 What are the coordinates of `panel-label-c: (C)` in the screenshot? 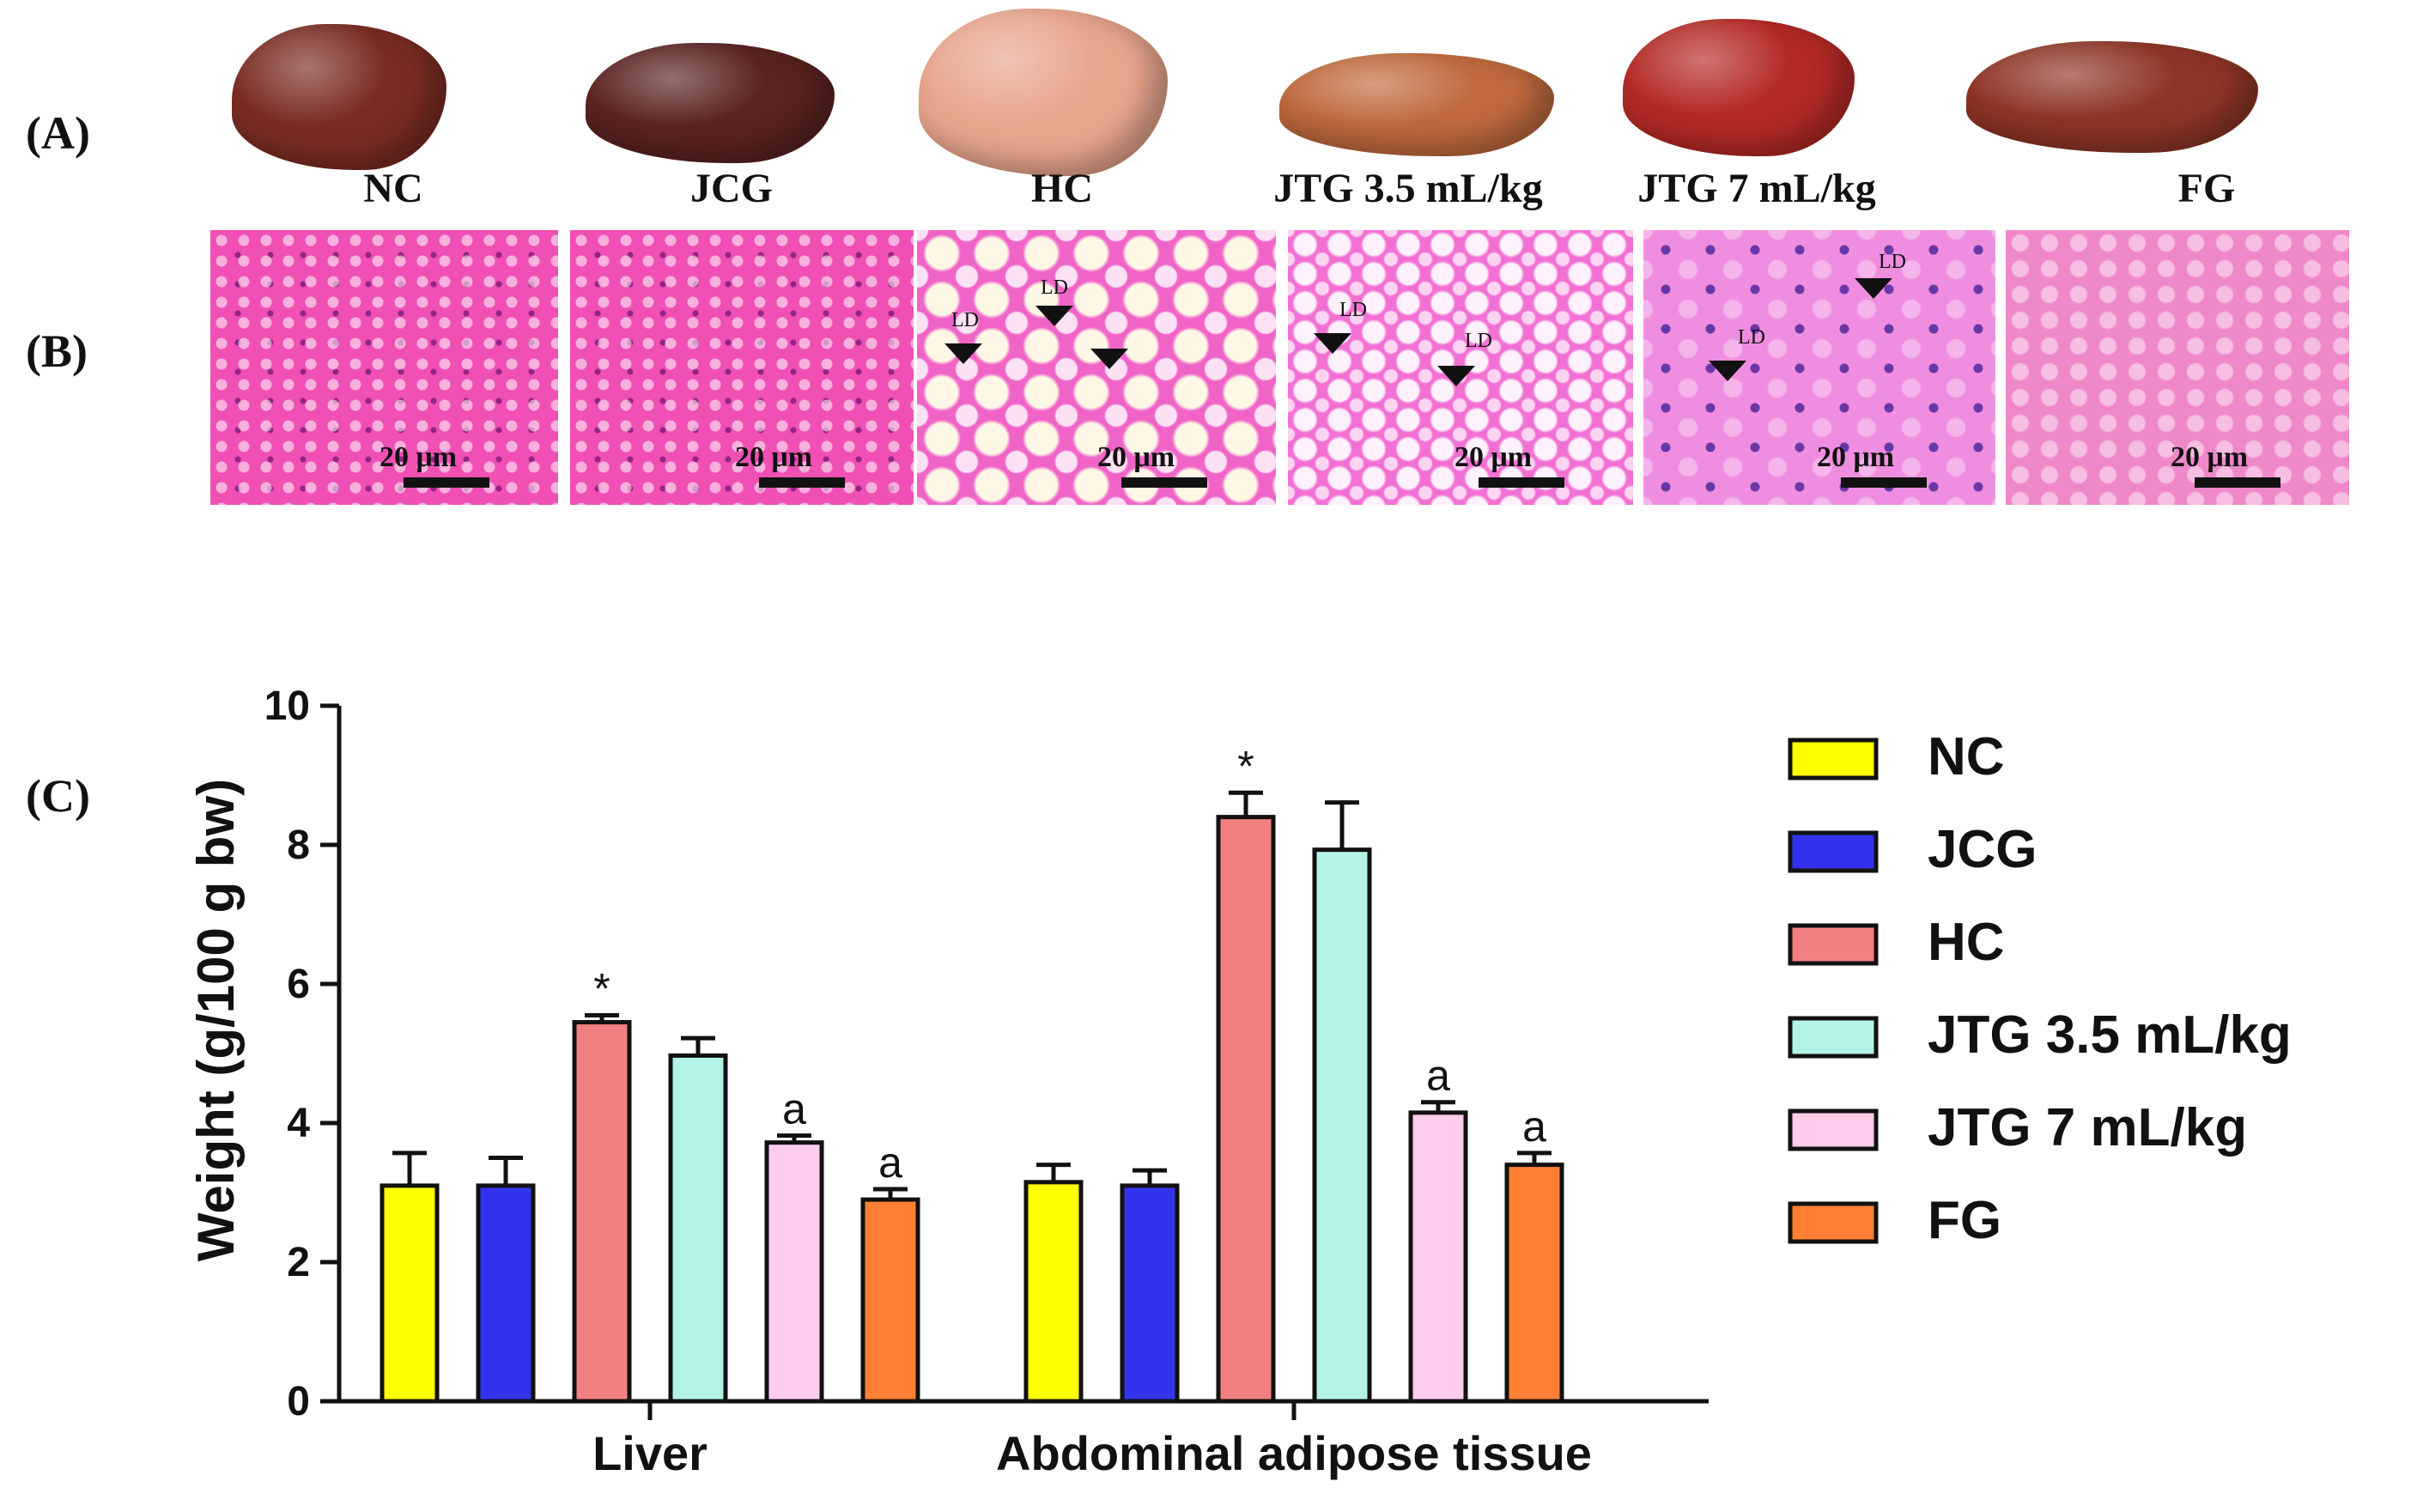 It's located at (58, 796).